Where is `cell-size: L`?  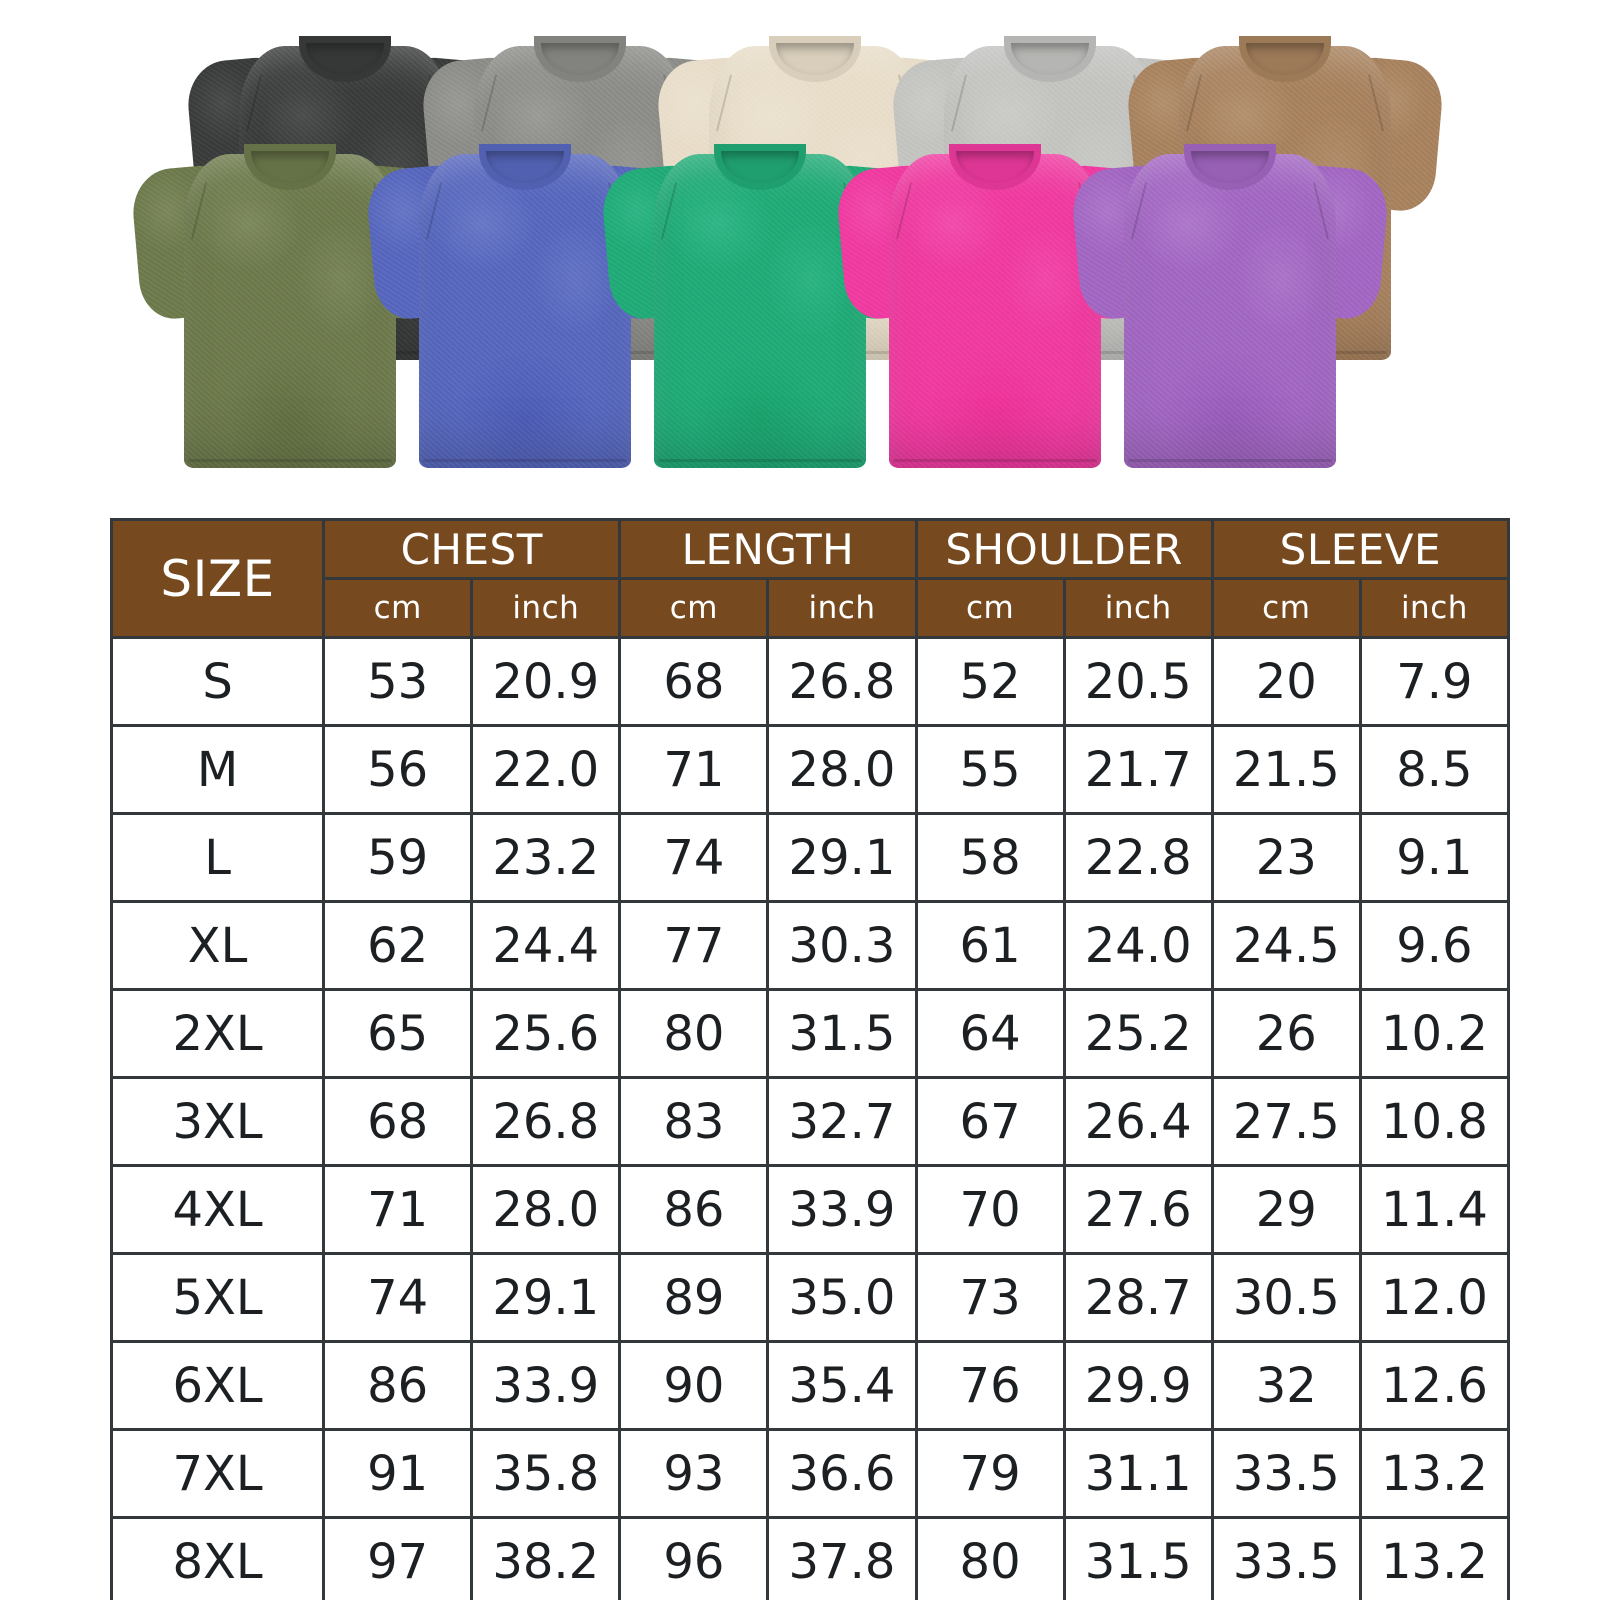
cell-size: L is located at coordinates (217, 857).